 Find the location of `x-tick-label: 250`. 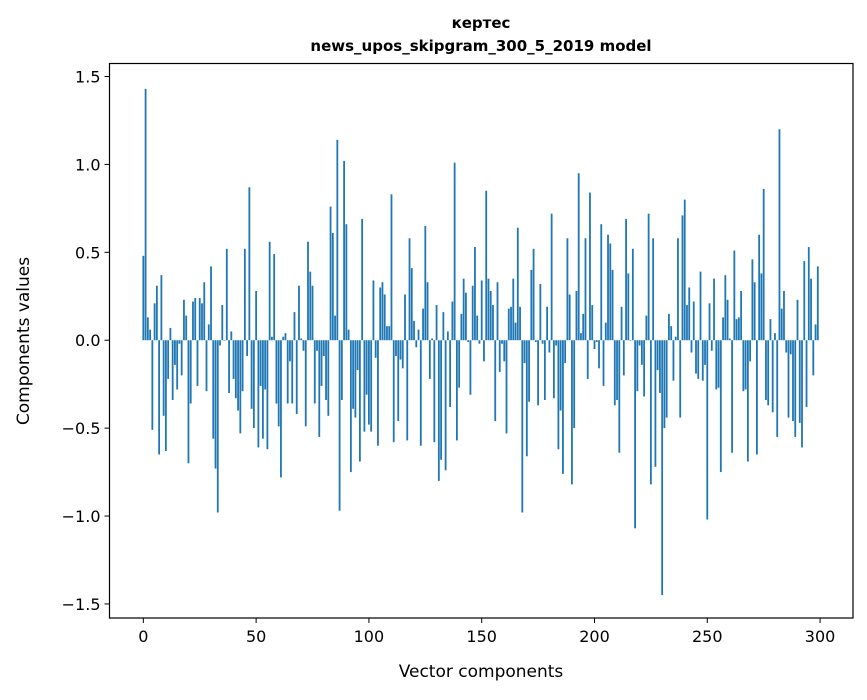

x-tick-label: 250 is located at coordinates (707, 636).